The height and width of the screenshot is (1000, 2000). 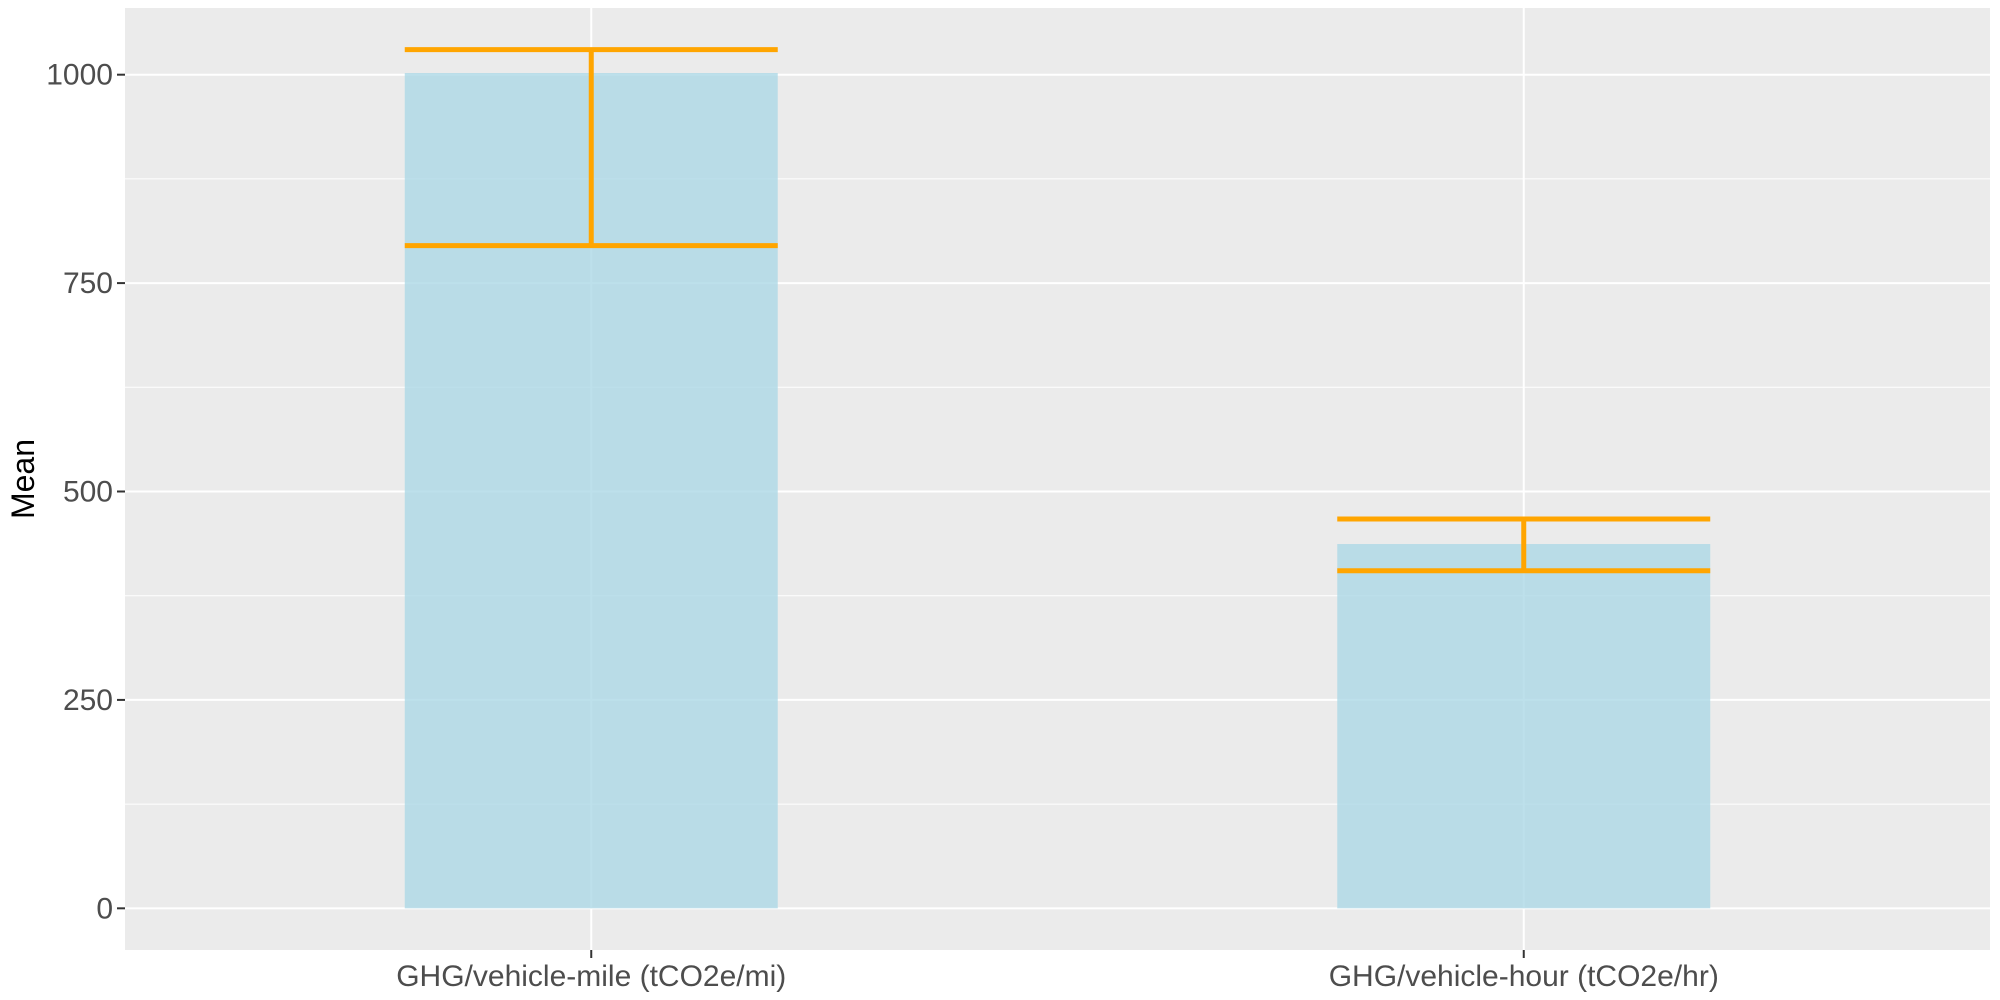 I want to click on x-tick-label: GHG/vehicle-hour (tCO2e/hr), so click(x=1524, y=976).